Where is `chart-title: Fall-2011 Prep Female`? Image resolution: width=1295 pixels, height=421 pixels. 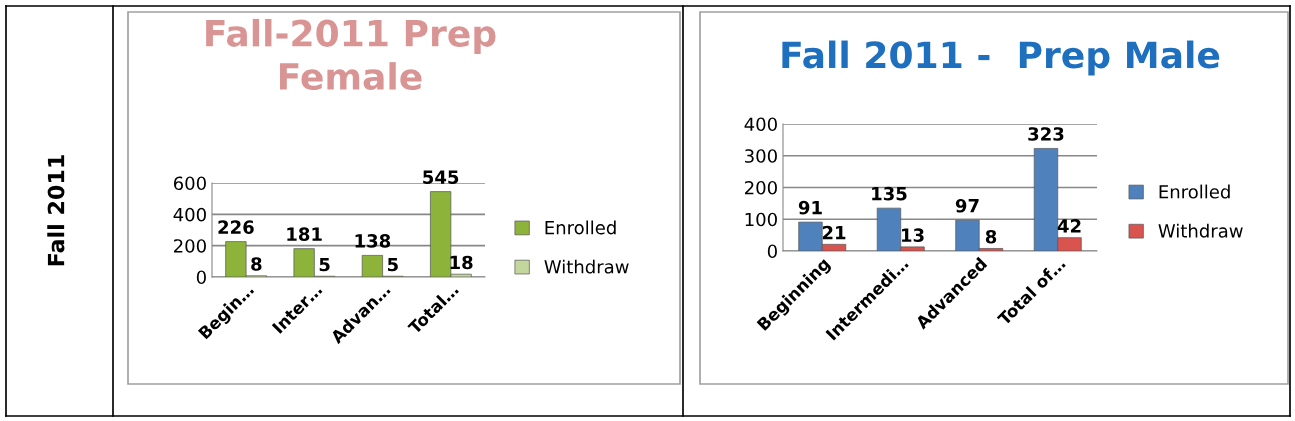
chart-title: Fall-2011 Prep Female is located at coordinates (351, 54).